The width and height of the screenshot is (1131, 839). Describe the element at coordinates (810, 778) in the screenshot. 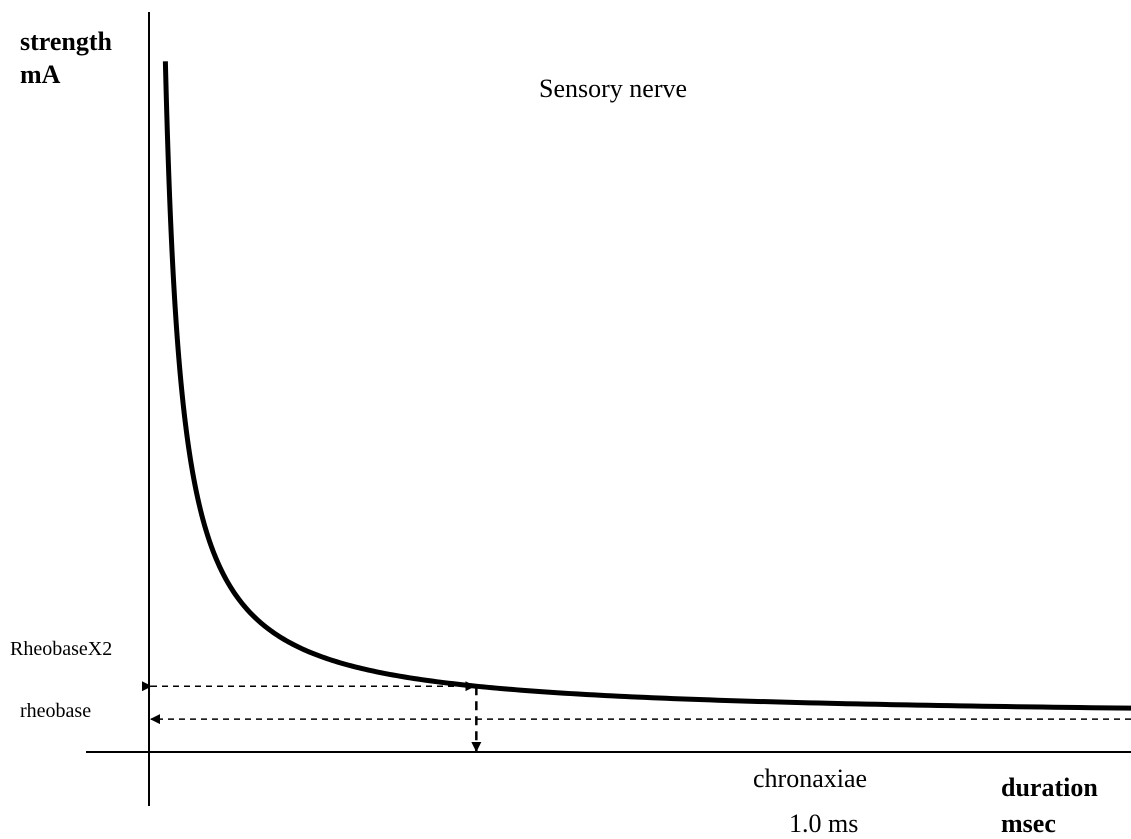

I see `chronaxie-label: chronaxiae` at that location.